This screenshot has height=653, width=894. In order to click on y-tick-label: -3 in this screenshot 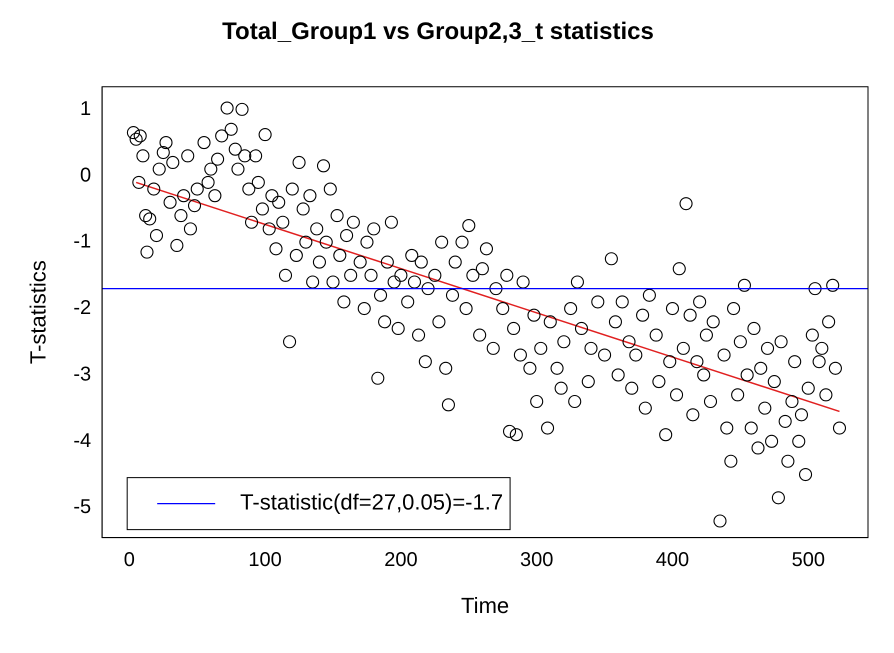, I will do `click(82, 374)`.